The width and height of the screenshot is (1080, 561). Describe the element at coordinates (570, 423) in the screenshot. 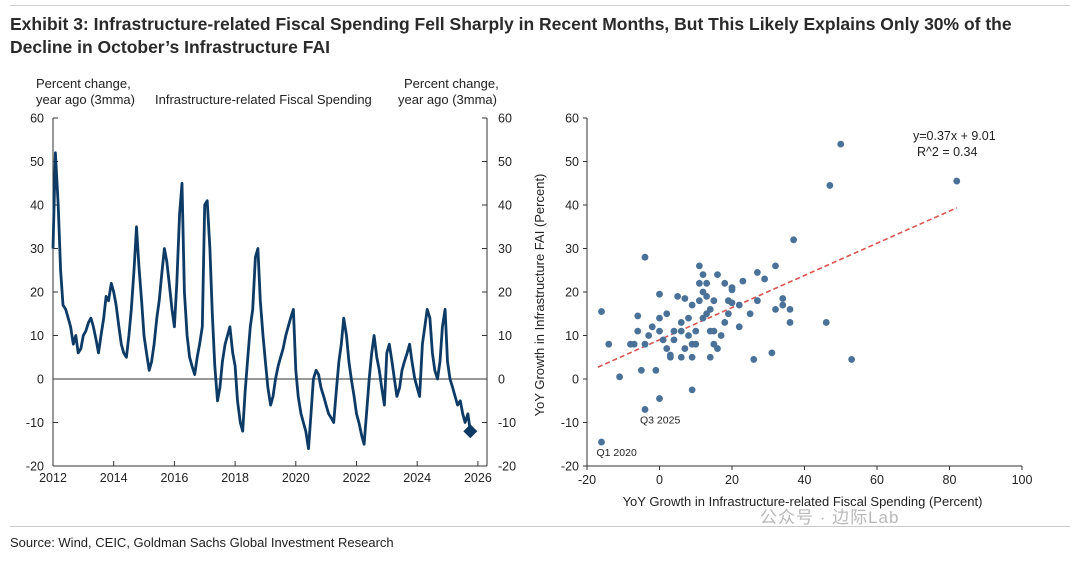

I see `scatter-y-tick-label: -10` at that location.